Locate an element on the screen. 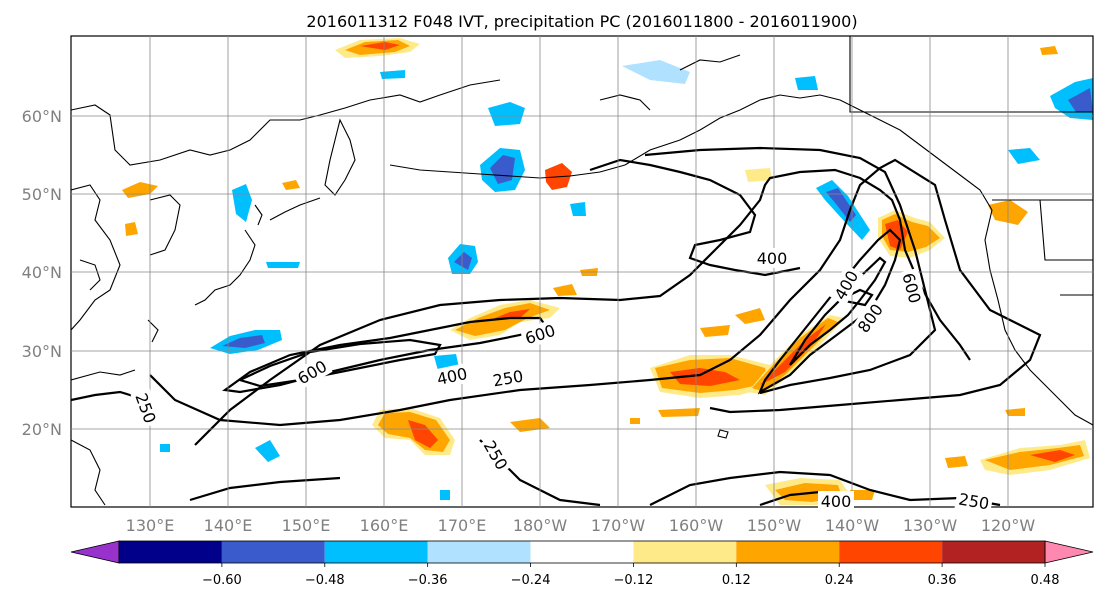 The height and width of the screenshot is (601, 1105). lon-tick-label: 140°W is located at coordinates (852, 525).